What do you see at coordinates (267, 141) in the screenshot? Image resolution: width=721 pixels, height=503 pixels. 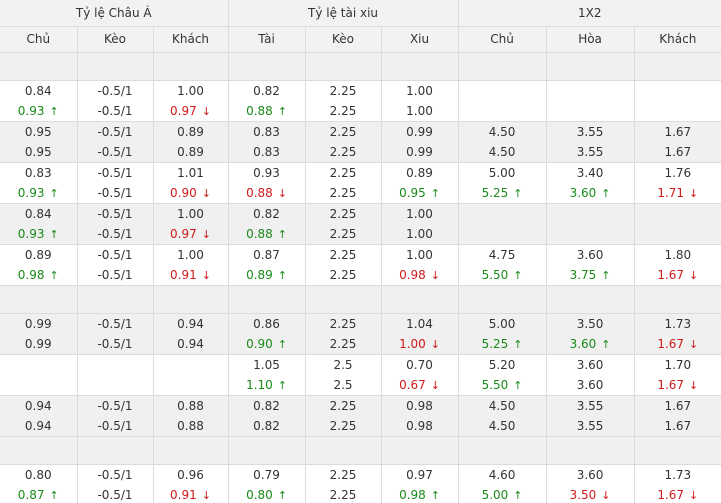 I see `cell-over-odds: 0.83 0.83` at bounding box center [267, 141].